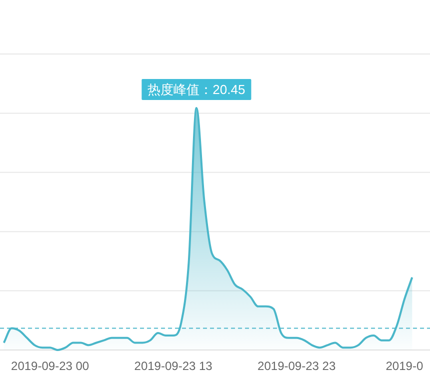 Image resolution: width=430 pixels, height=384 pixels. What do you see at coordinates (405, 366) in the screenshot?
I see `x-tick-label: 2019-0` at bounding box center [405, 366].